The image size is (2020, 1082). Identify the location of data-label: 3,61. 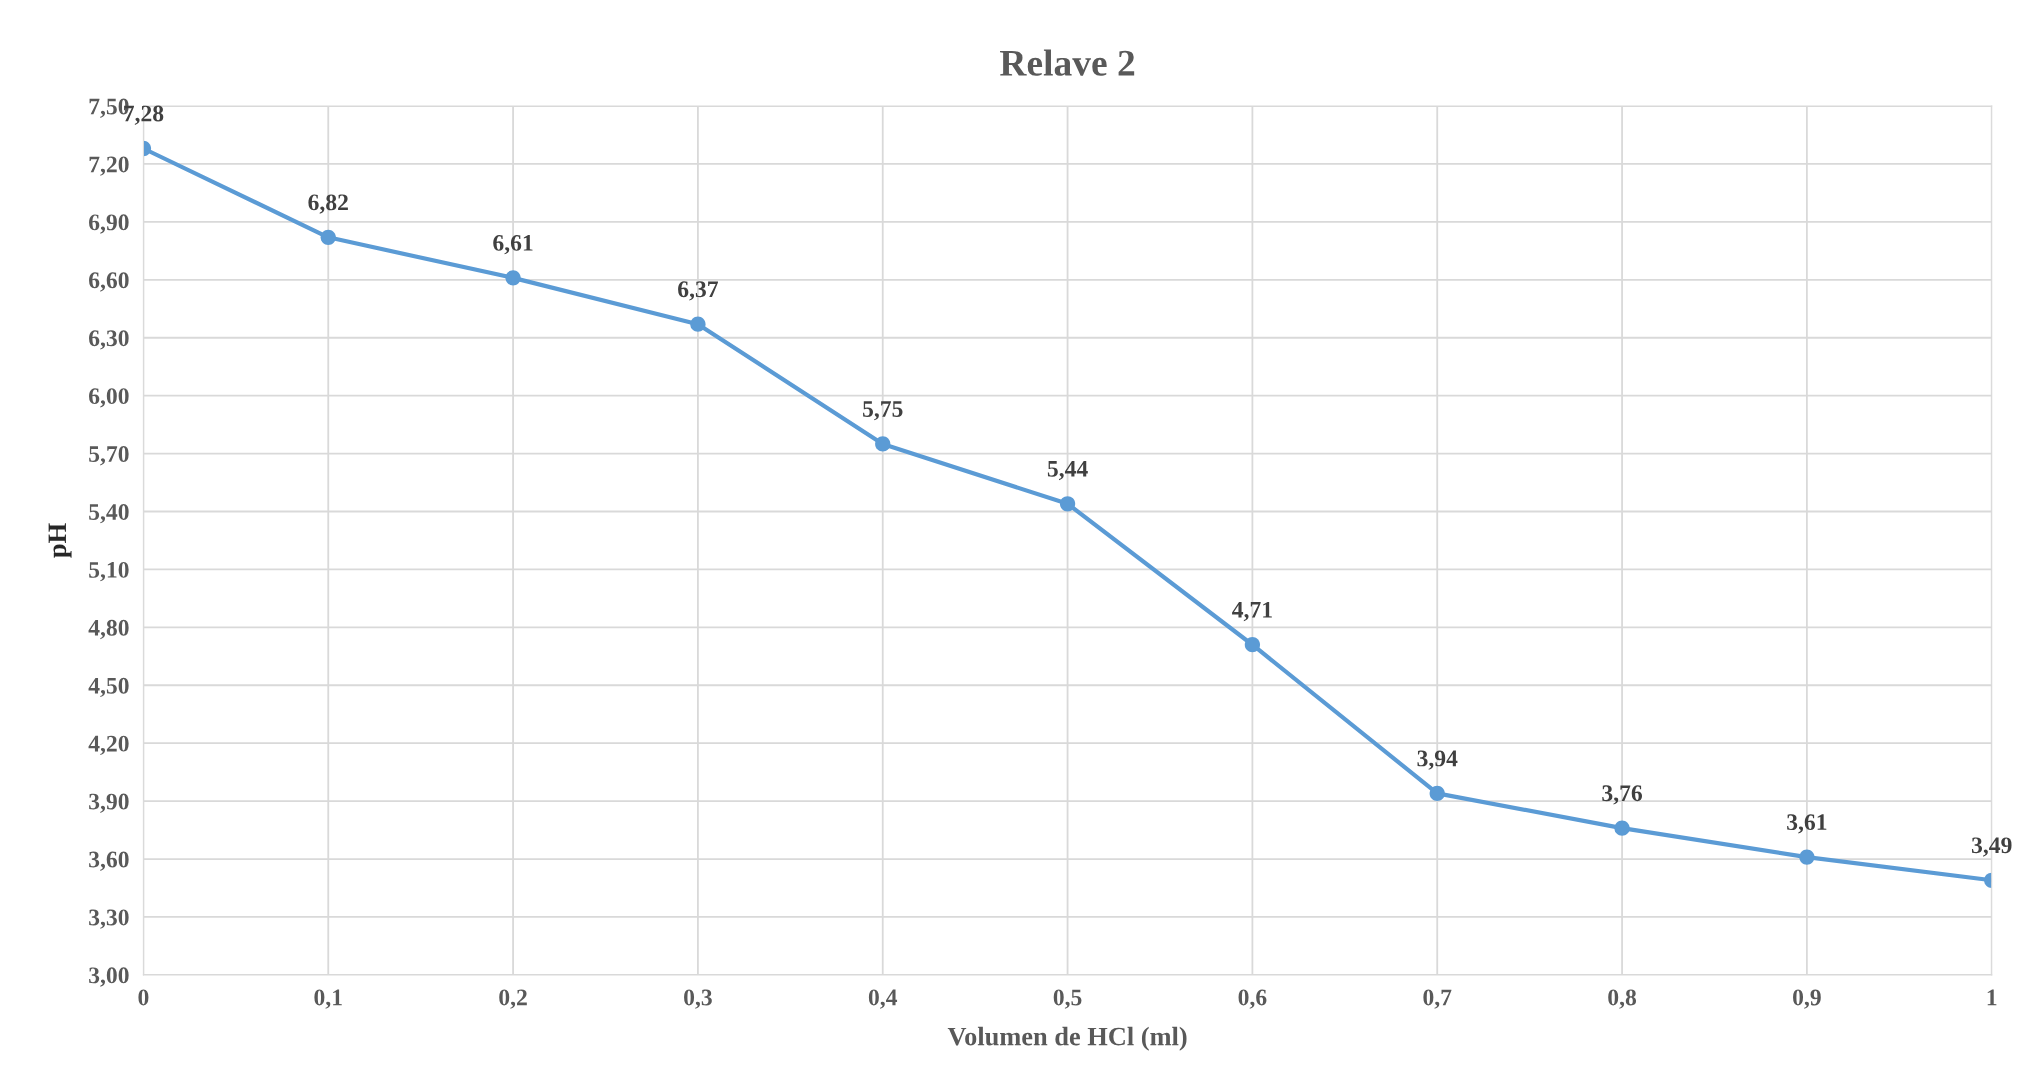
(1807, 824).